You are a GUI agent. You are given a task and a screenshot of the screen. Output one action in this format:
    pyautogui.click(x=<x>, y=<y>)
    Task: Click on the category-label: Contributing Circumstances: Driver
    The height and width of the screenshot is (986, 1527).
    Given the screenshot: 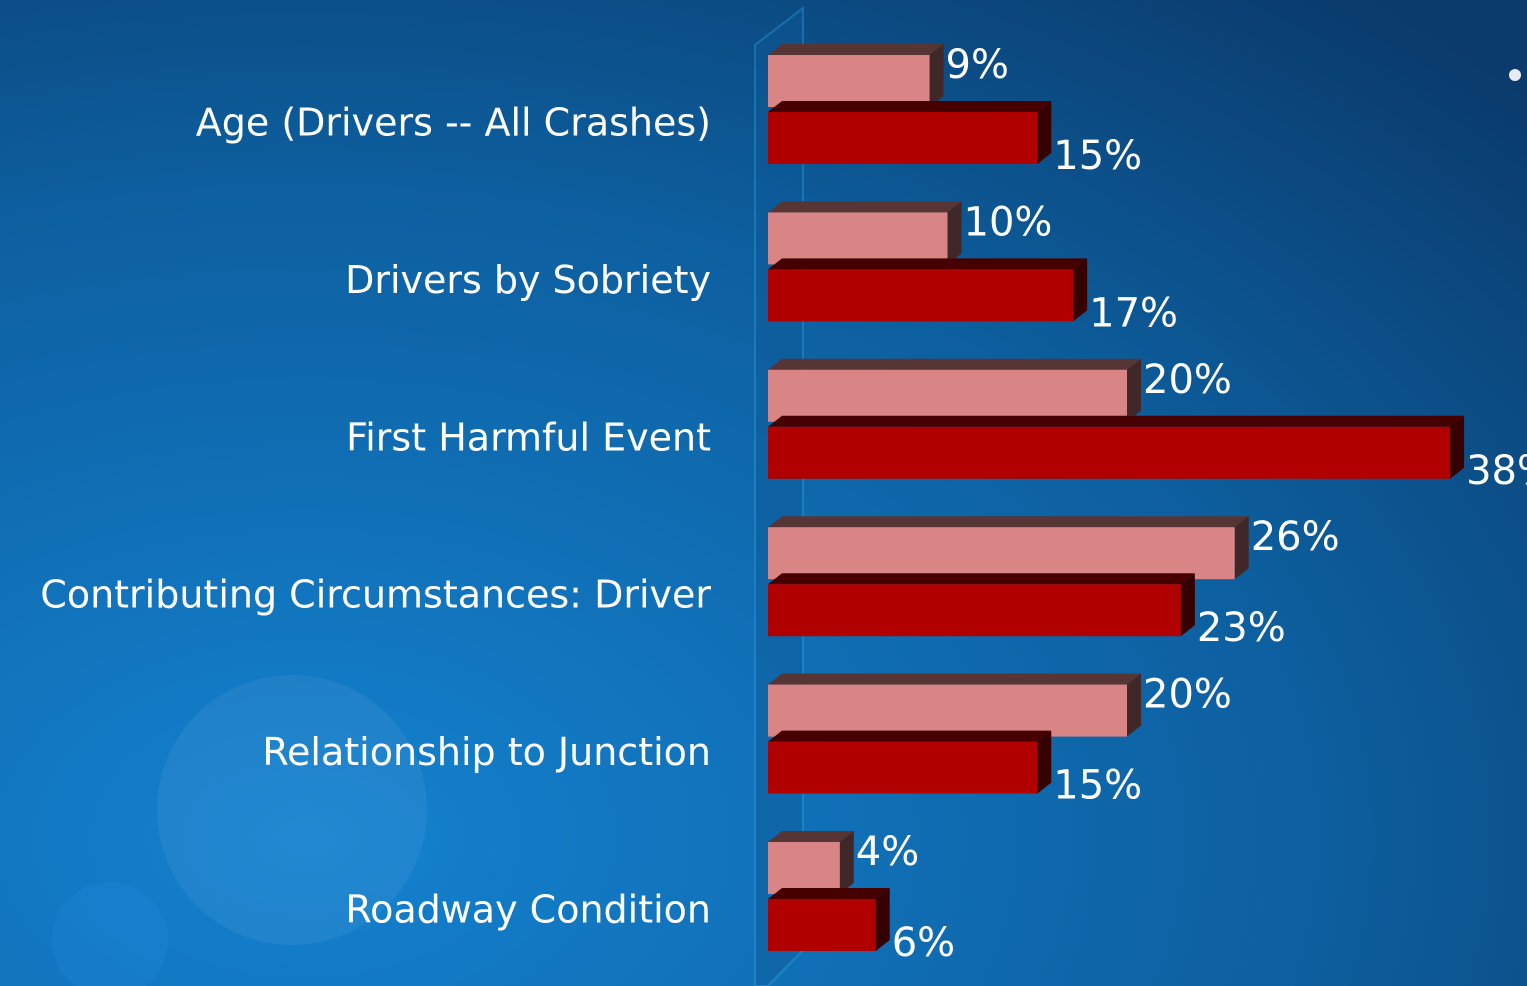 What is the action you would take?
    pyautogui.click(x=375, y=595)
    